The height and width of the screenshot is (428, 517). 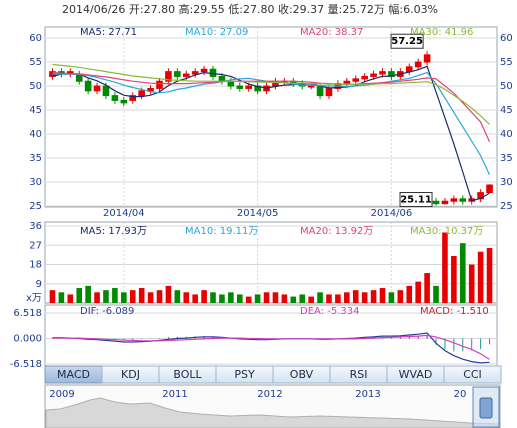 I want to click on y-tick-label: 40, so click(x=35, y=134).